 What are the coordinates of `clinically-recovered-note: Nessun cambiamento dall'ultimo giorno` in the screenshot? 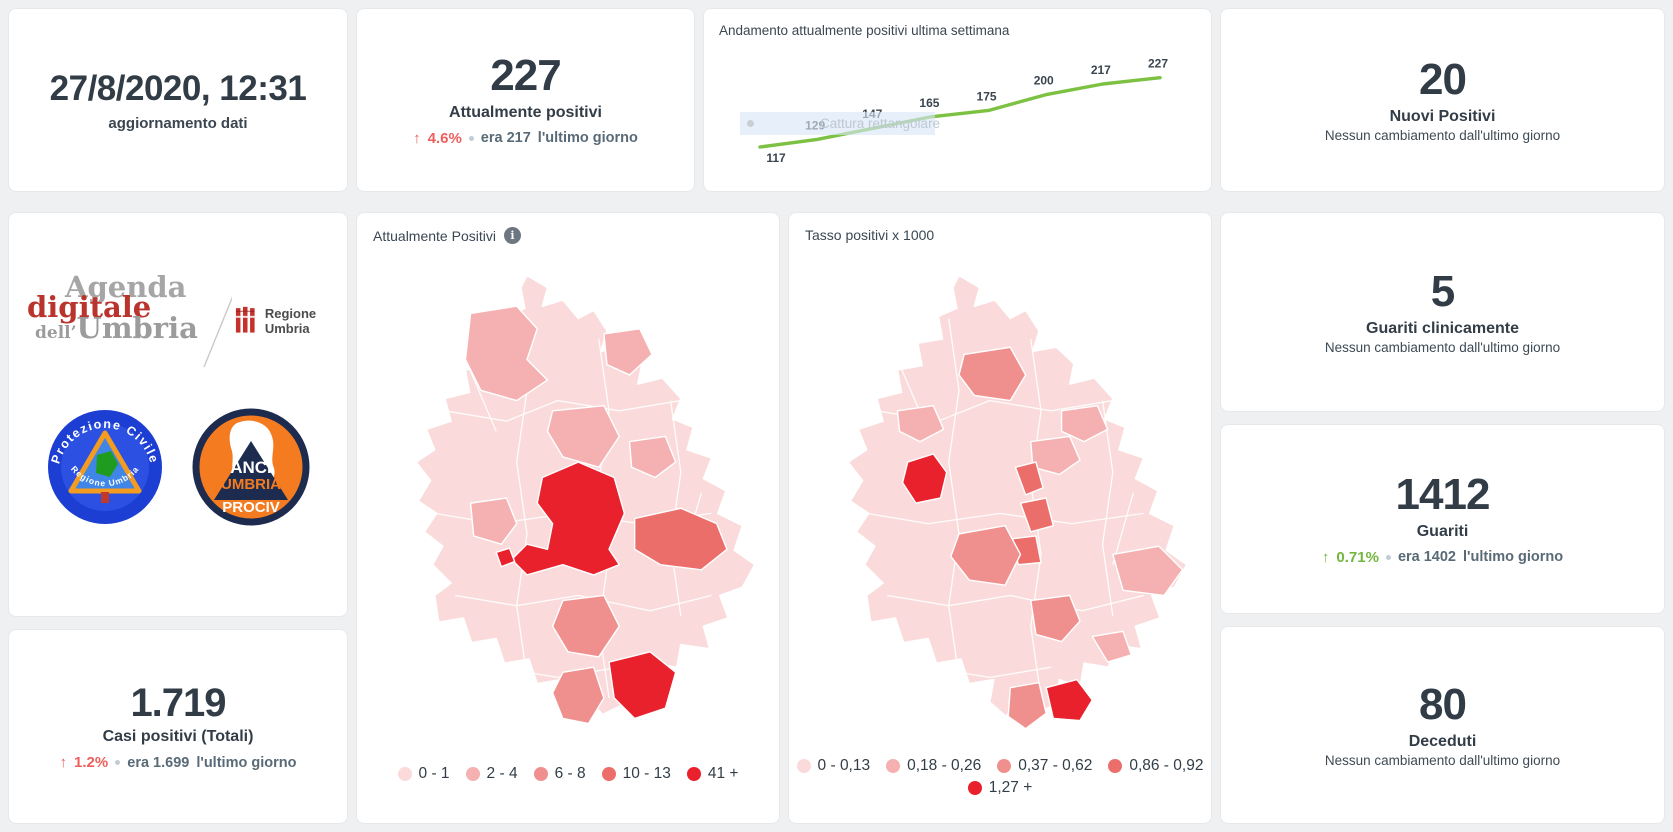 It's located at (1442, 347).